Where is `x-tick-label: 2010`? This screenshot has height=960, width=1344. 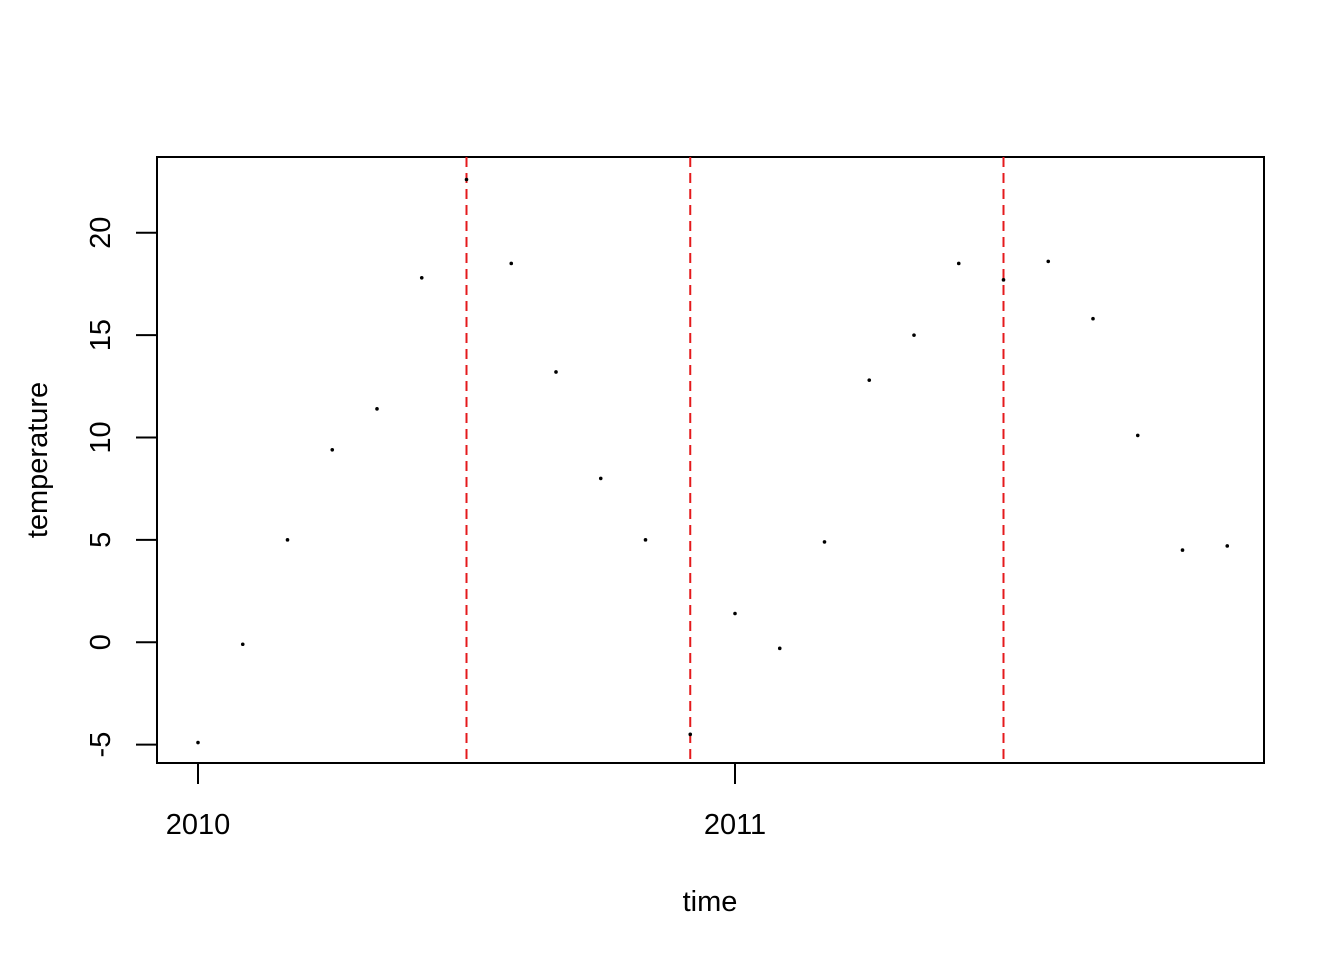 x-tick-label: 2010 is located at coordinates (198, 825).